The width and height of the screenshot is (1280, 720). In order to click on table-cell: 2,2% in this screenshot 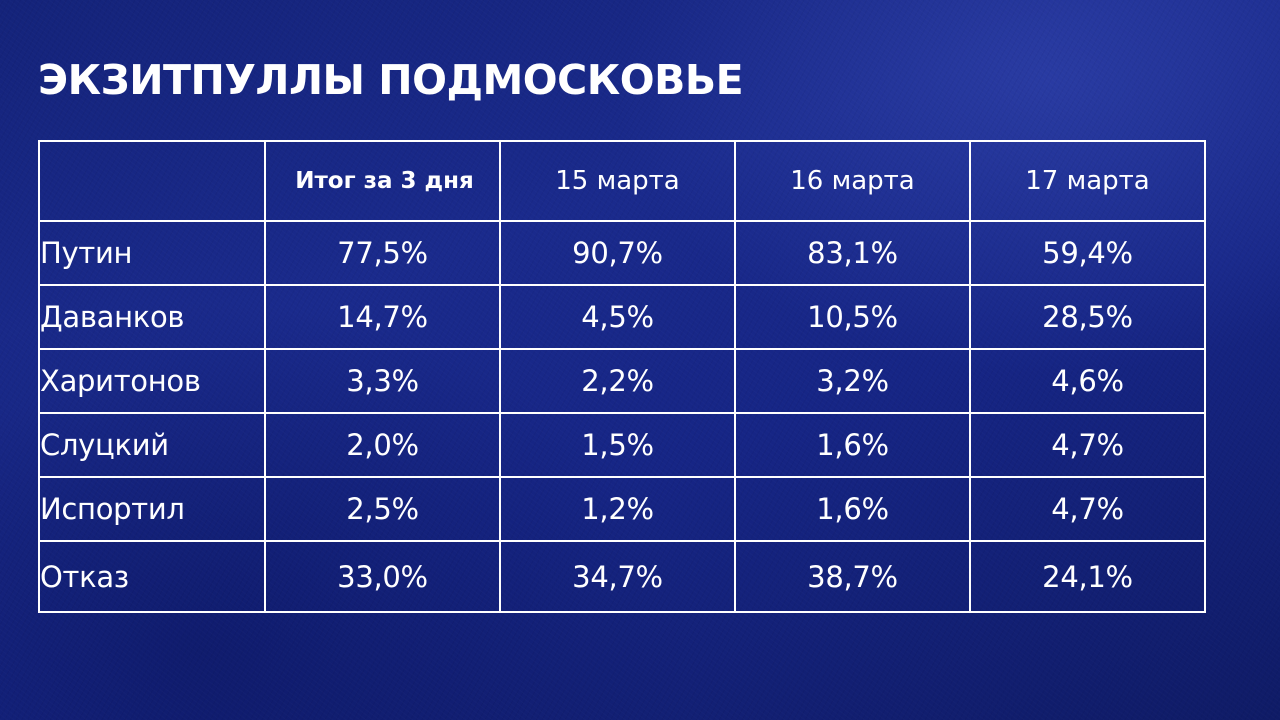, I will do `click(617, 381)`.